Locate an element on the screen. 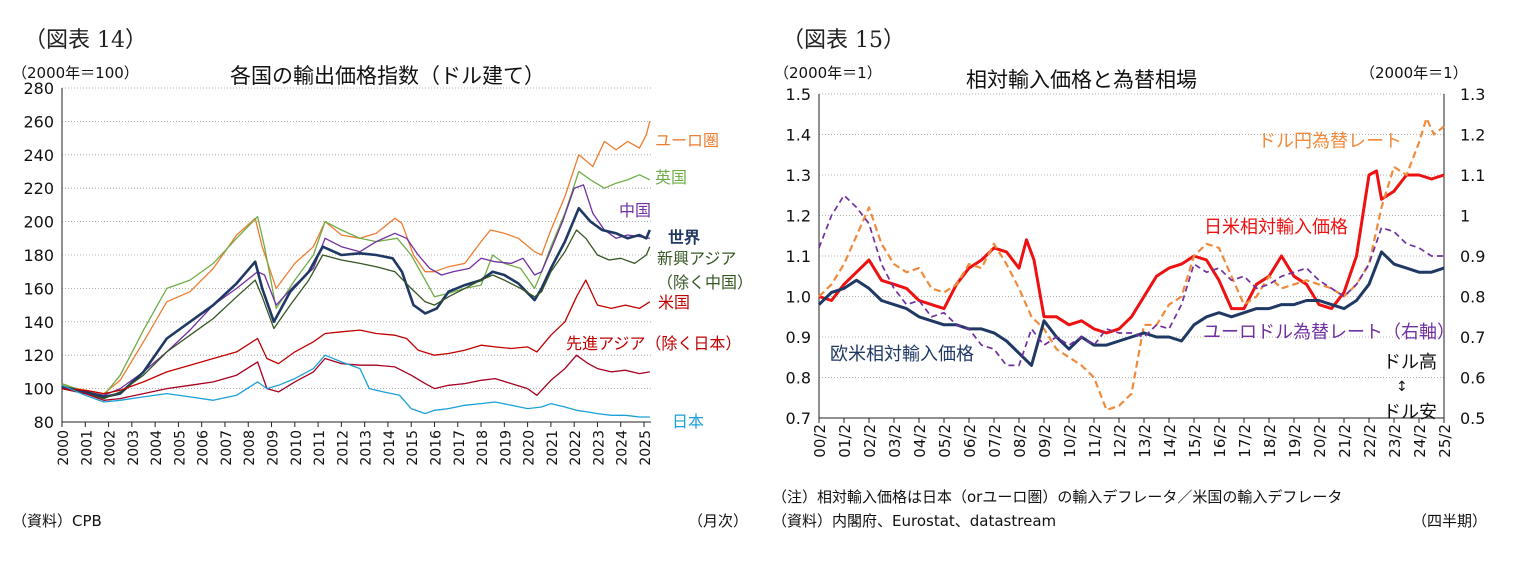 The image size is (1513, 561). series-label-6: 米国 is located at coordinates (674, 302).